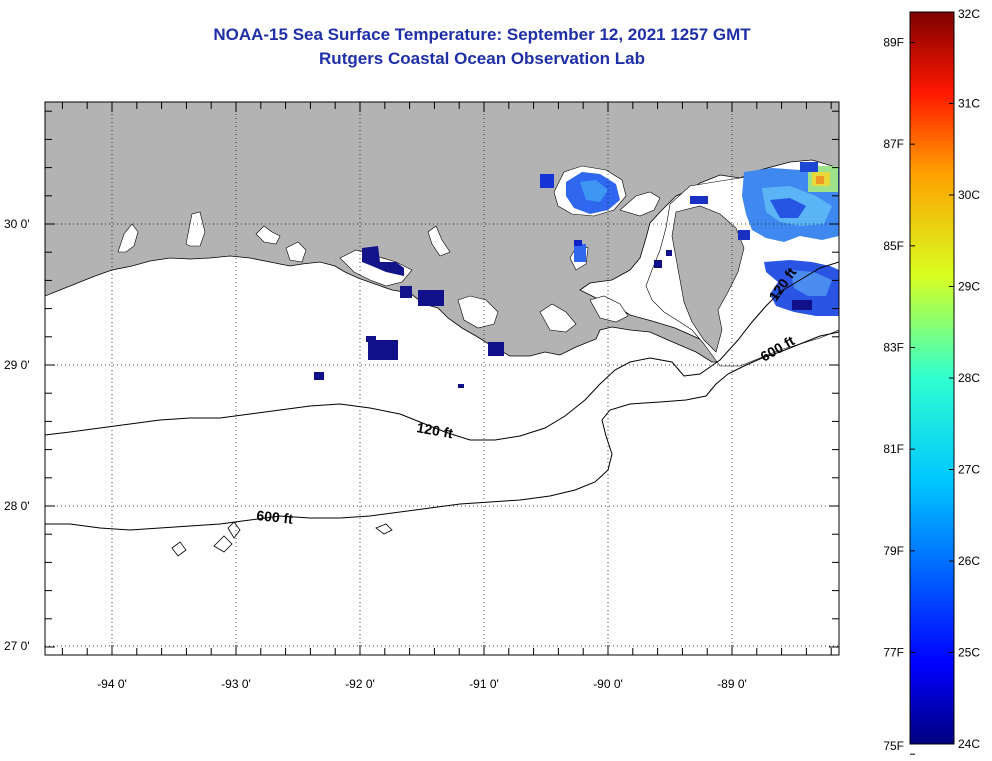 The height and width of the screenshot is (761, 992). I want to click on lon-label-90: -90 0', so click(608, 684).